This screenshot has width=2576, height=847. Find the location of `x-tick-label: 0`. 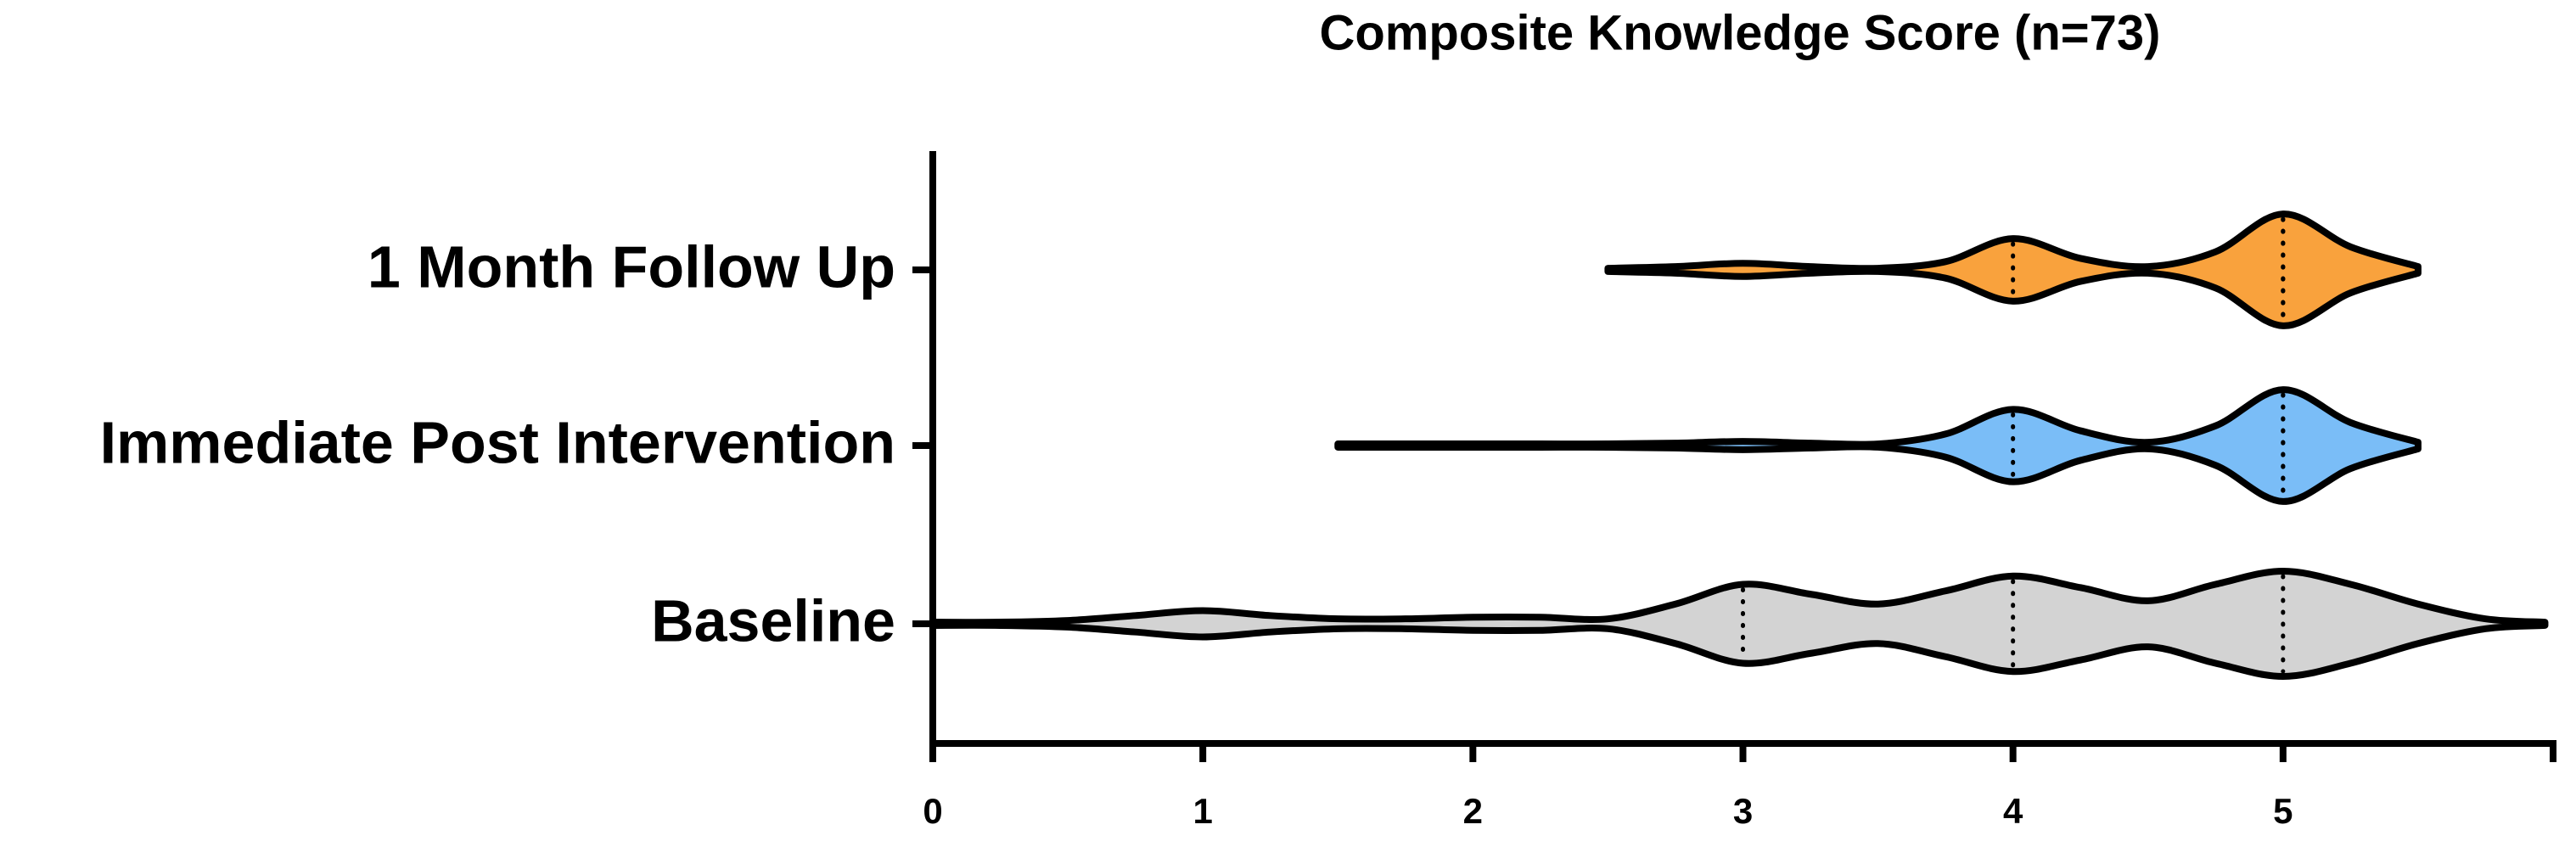

x-tick-label: 0 is located at coordinates (933, 811).